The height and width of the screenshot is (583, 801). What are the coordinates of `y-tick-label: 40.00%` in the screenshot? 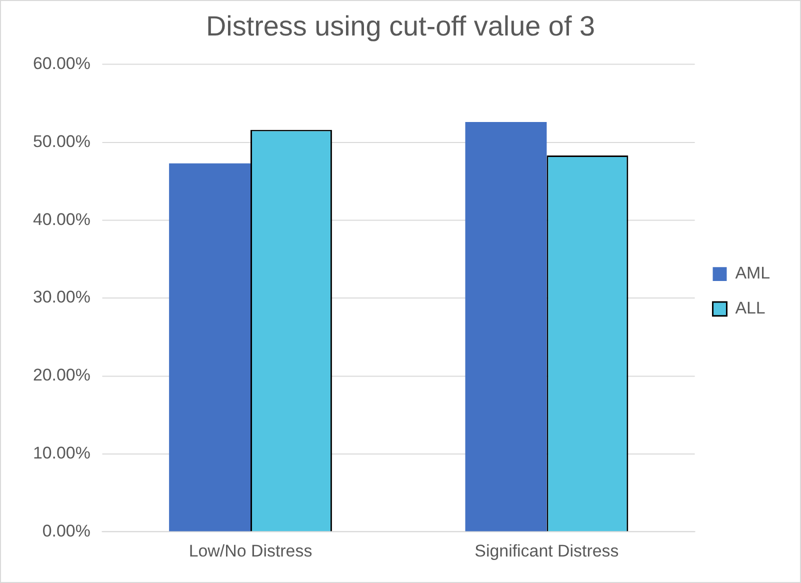 It's located at (61, 219).